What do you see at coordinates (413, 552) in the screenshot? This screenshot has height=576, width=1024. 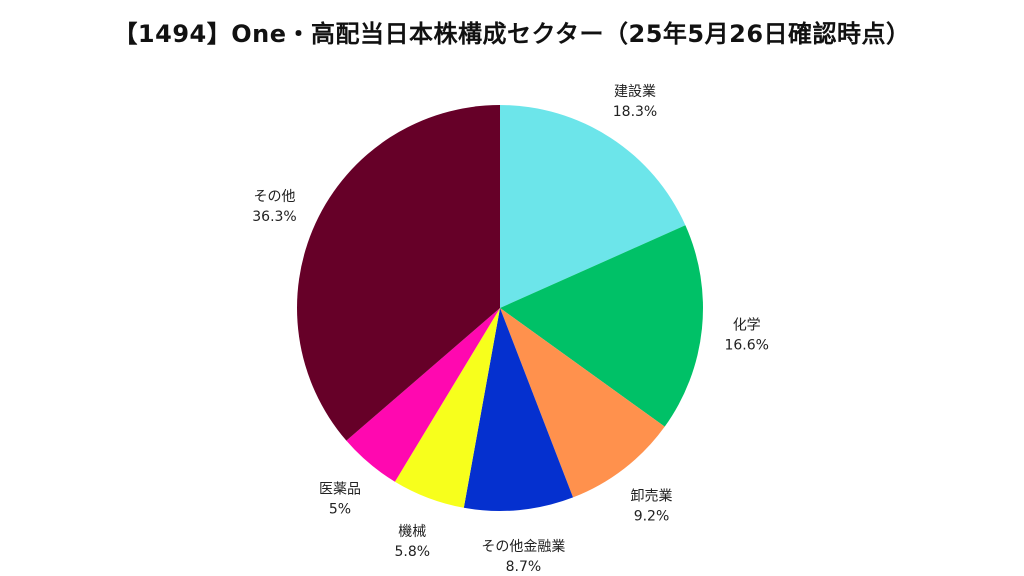 I see `slice-value-label: 5.8%` at bounding box center [413, 552].